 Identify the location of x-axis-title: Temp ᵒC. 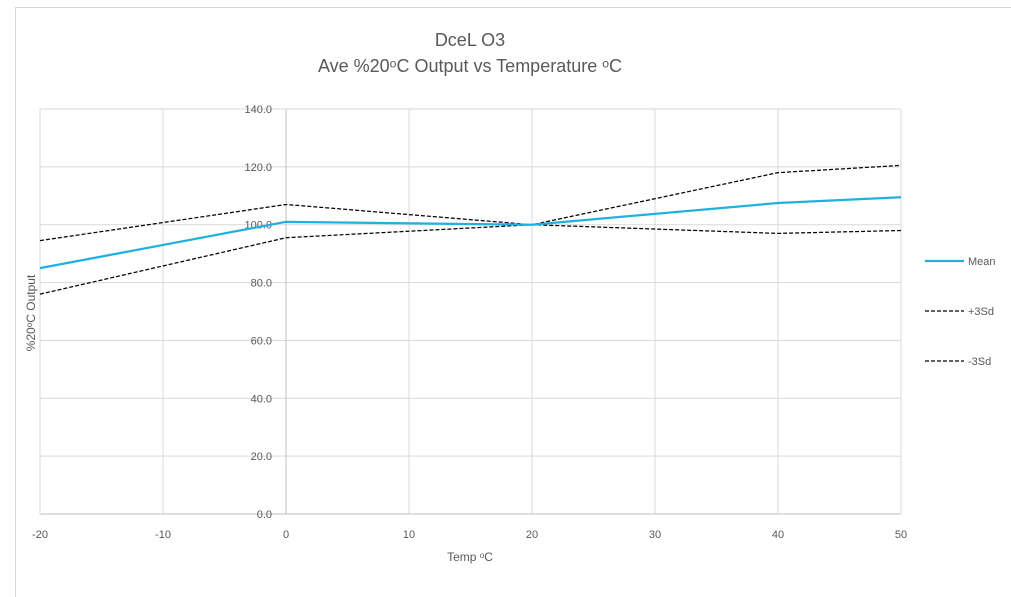
(470, 557).